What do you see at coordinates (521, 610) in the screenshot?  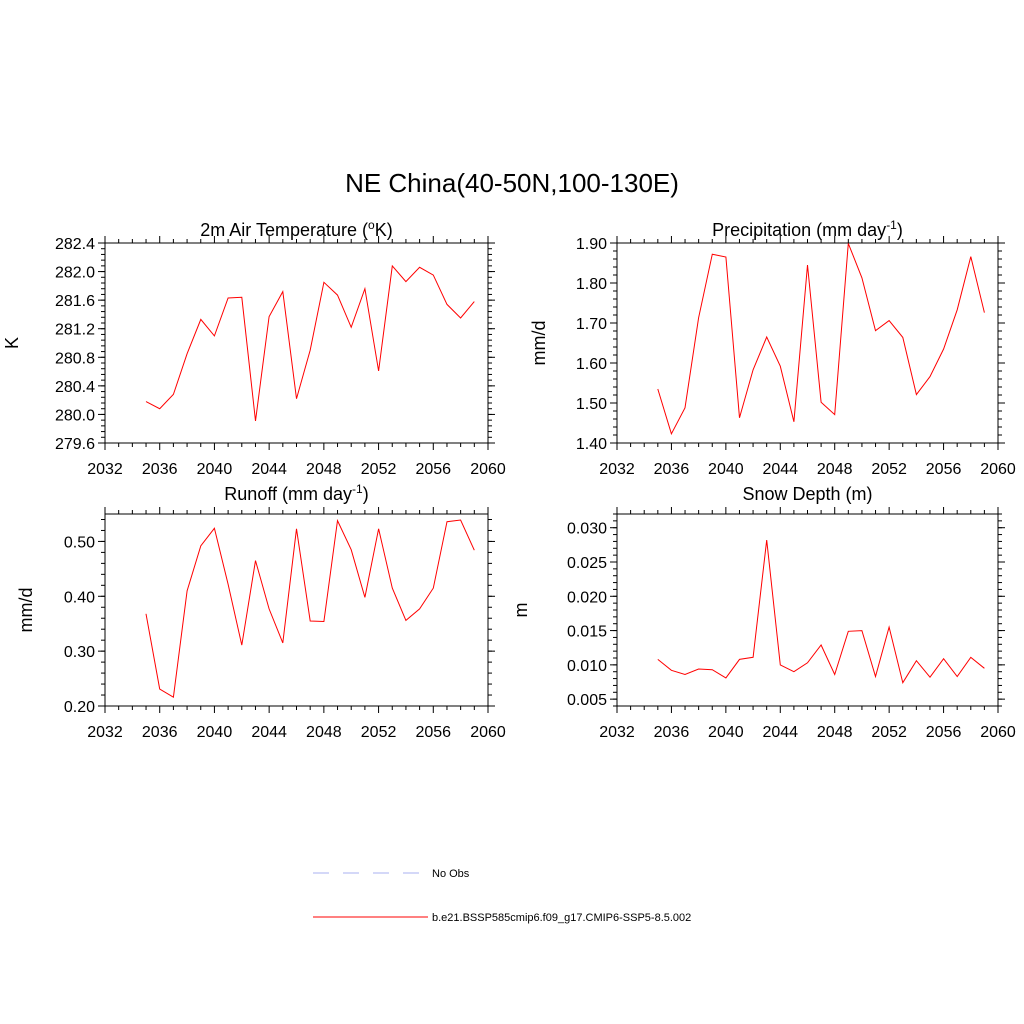 I see `y-axis-label: m` at bounding box center [521, 610].